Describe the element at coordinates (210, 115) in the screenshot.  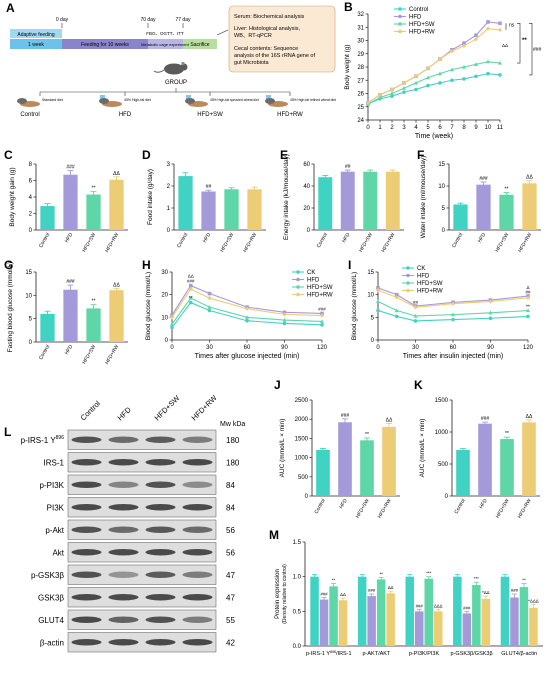
I see `diet-label-hfd-sw: HFD+SW` at that location.